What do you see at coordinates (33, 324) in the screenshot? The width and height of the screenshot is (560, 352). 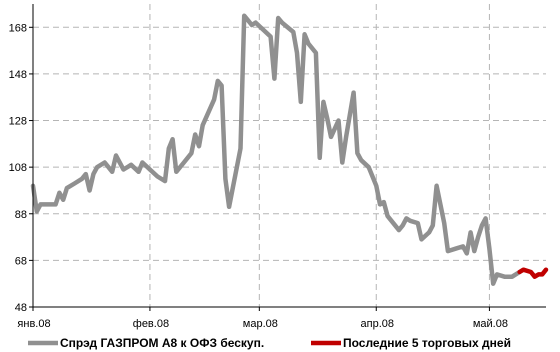 I see `x-tick-label: янв.08` at bounding box center [33, 324].